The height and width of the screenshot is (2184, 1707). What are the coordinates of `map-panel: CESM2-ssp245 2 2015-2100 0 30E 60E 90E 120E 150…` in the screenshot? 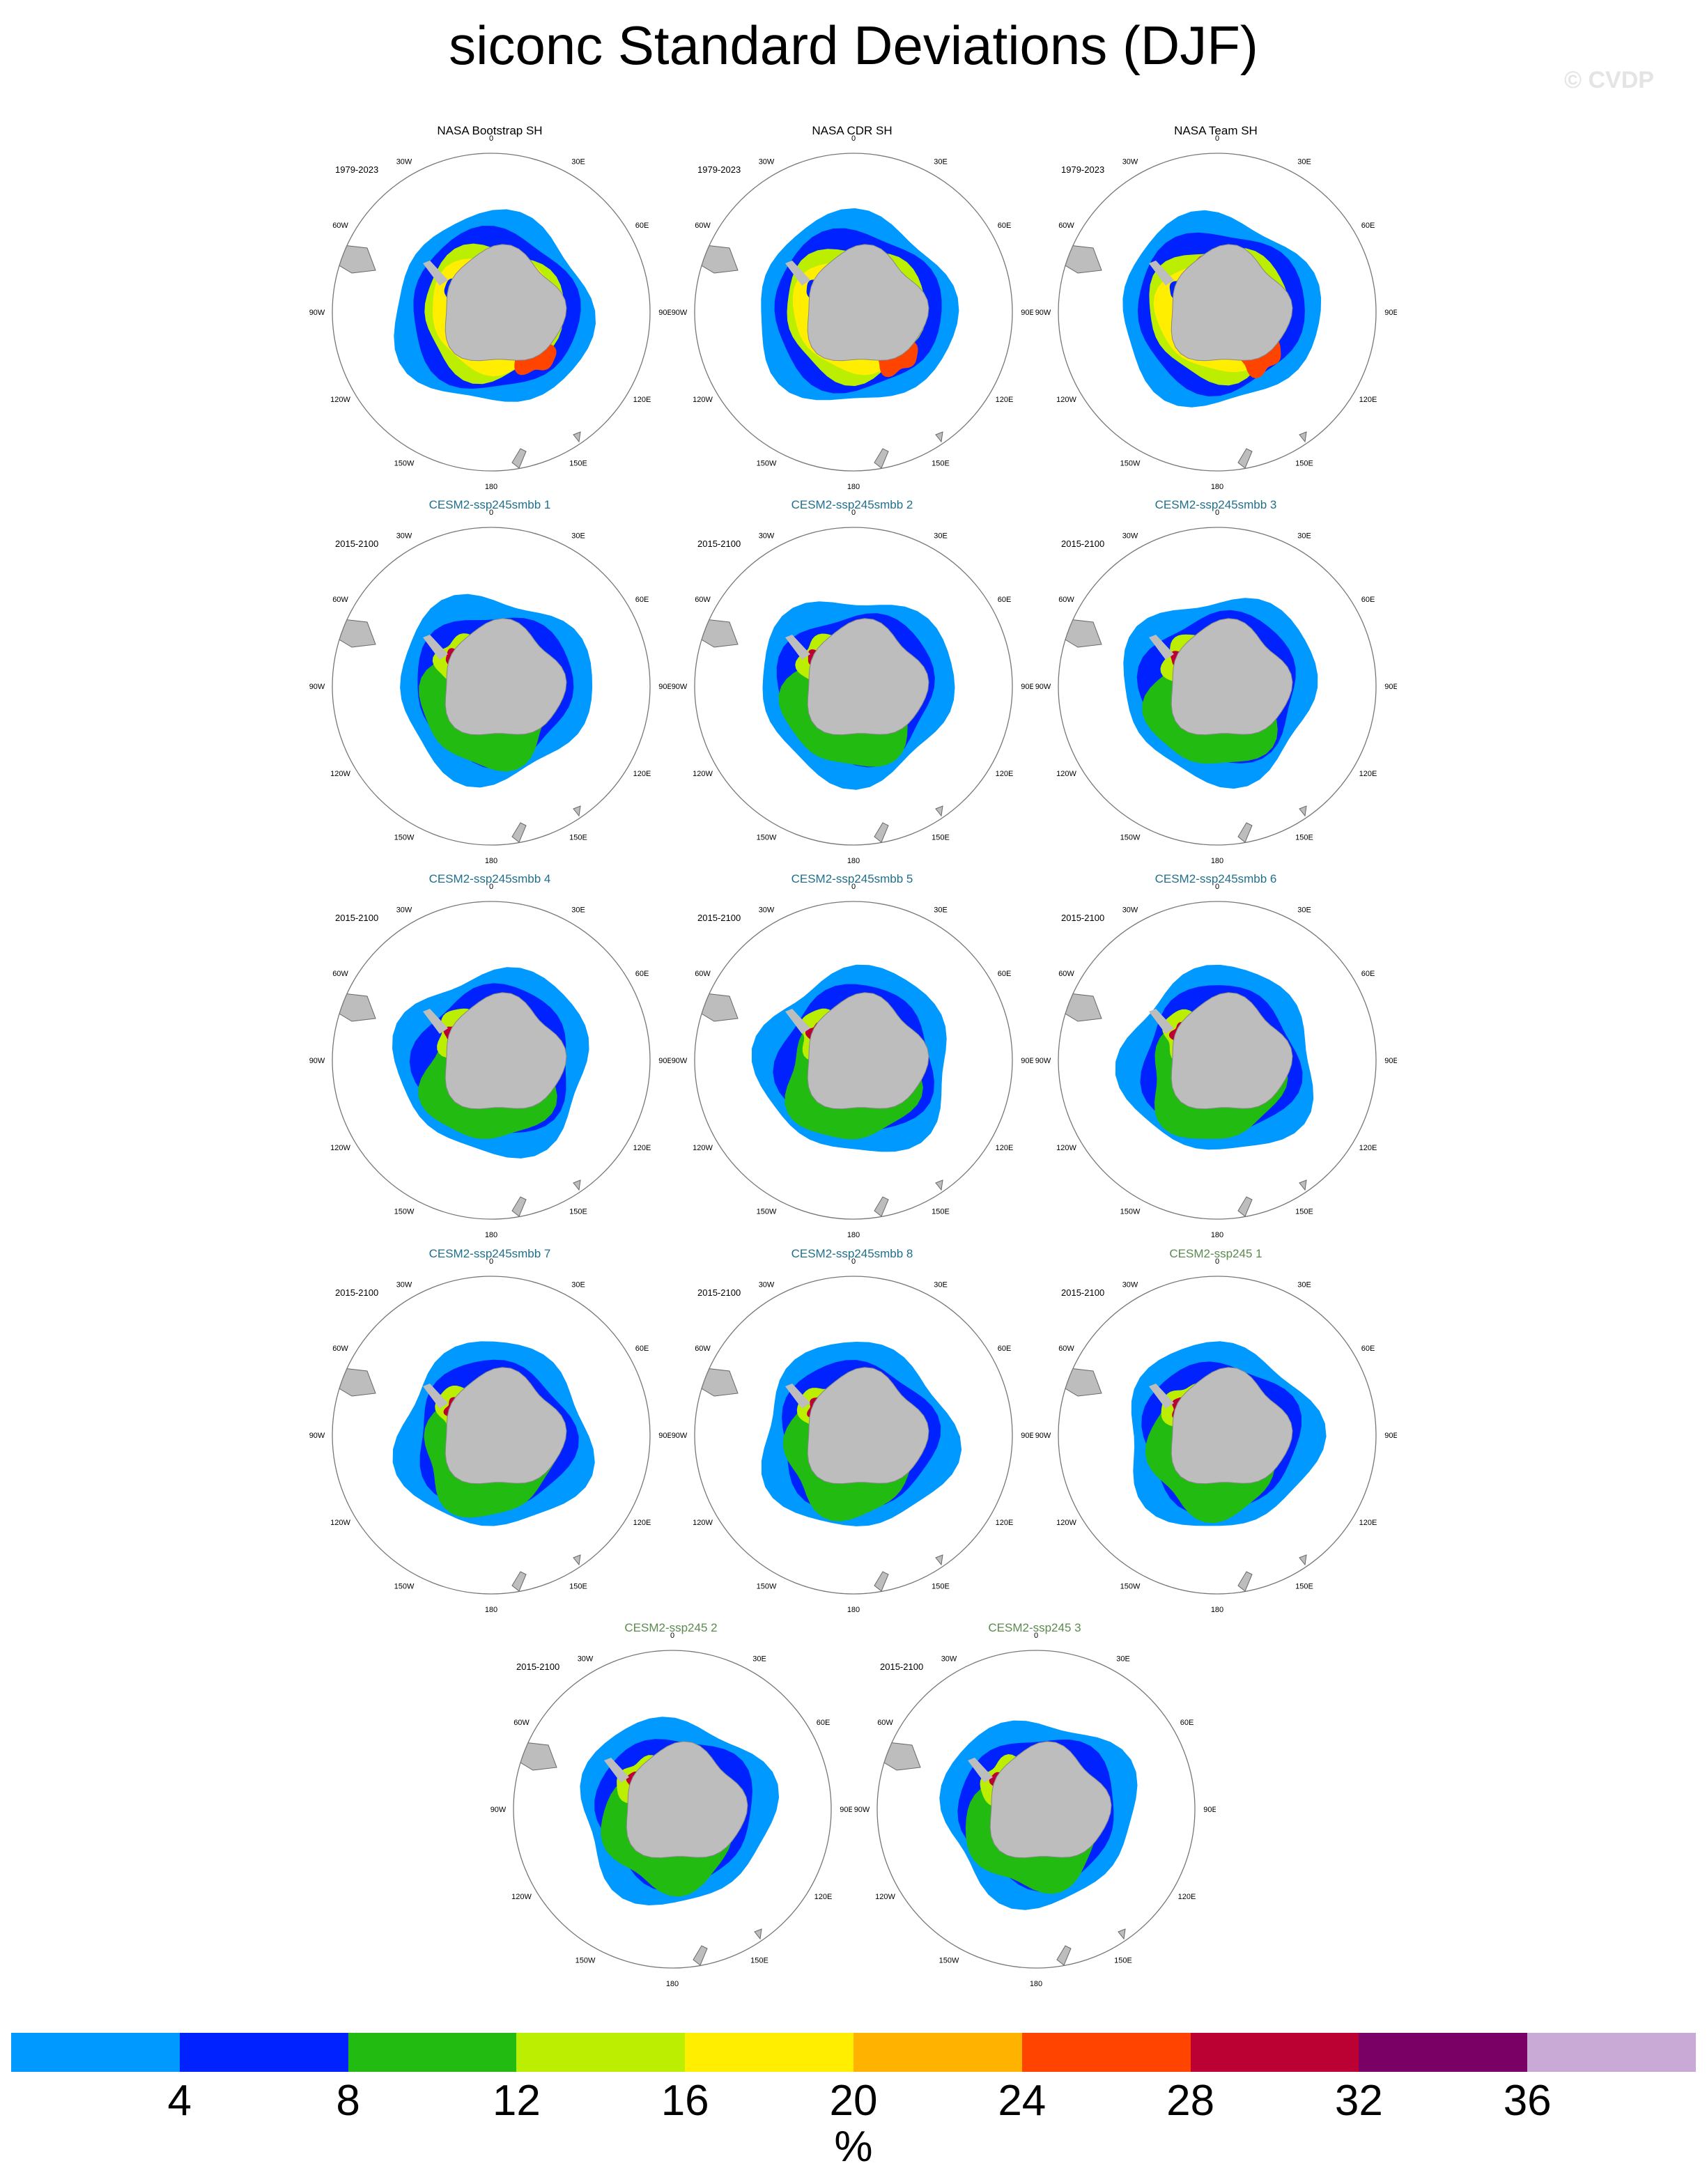 It's located at (671, 1809).